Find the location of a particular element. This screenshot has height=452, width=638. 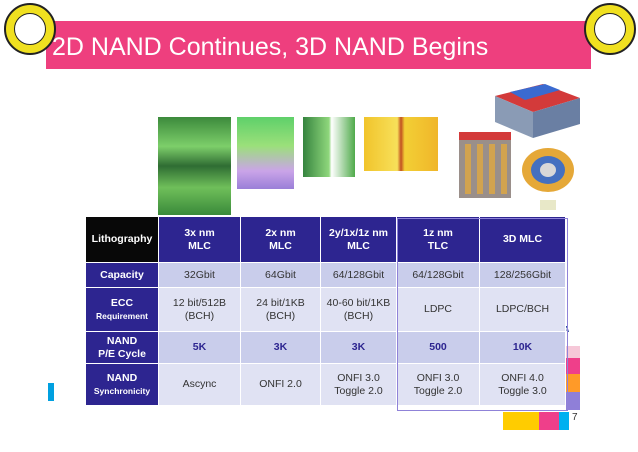

table-header-cell: 3x nm MLC is located at coordinates (199, 239).